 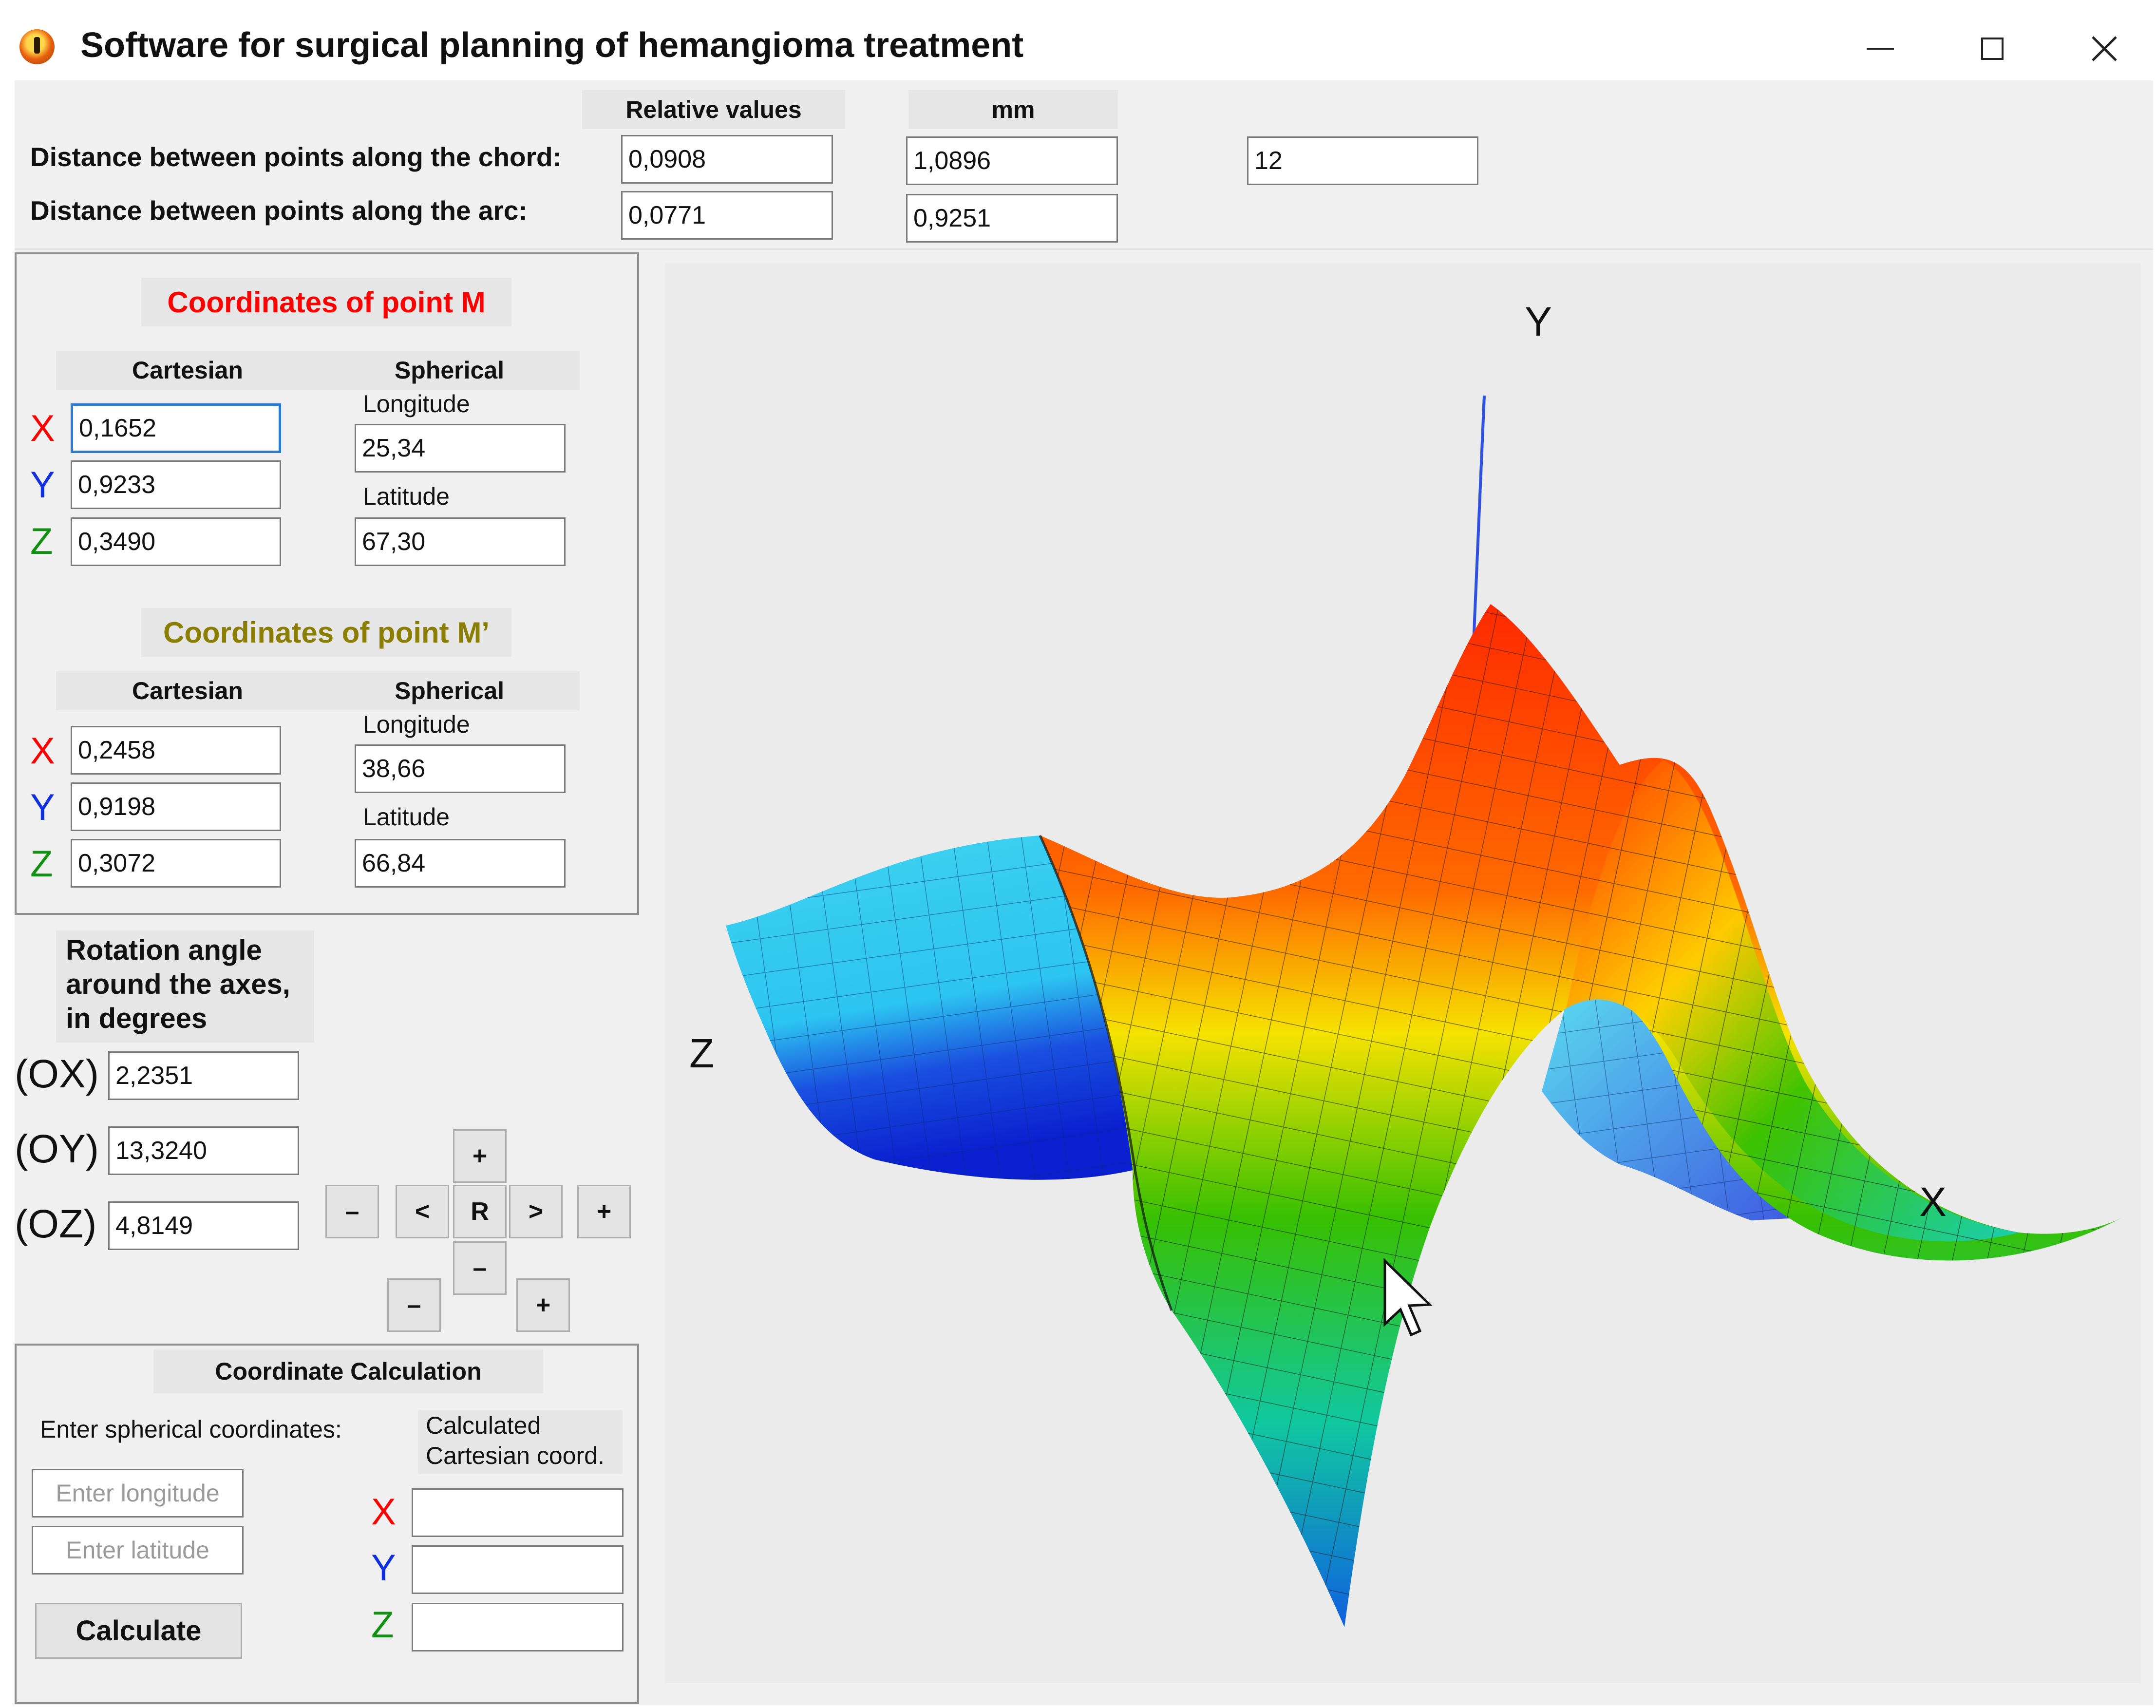 I want to click on point-m2-latitude-label: Latitude, so click(x=406, y=817).